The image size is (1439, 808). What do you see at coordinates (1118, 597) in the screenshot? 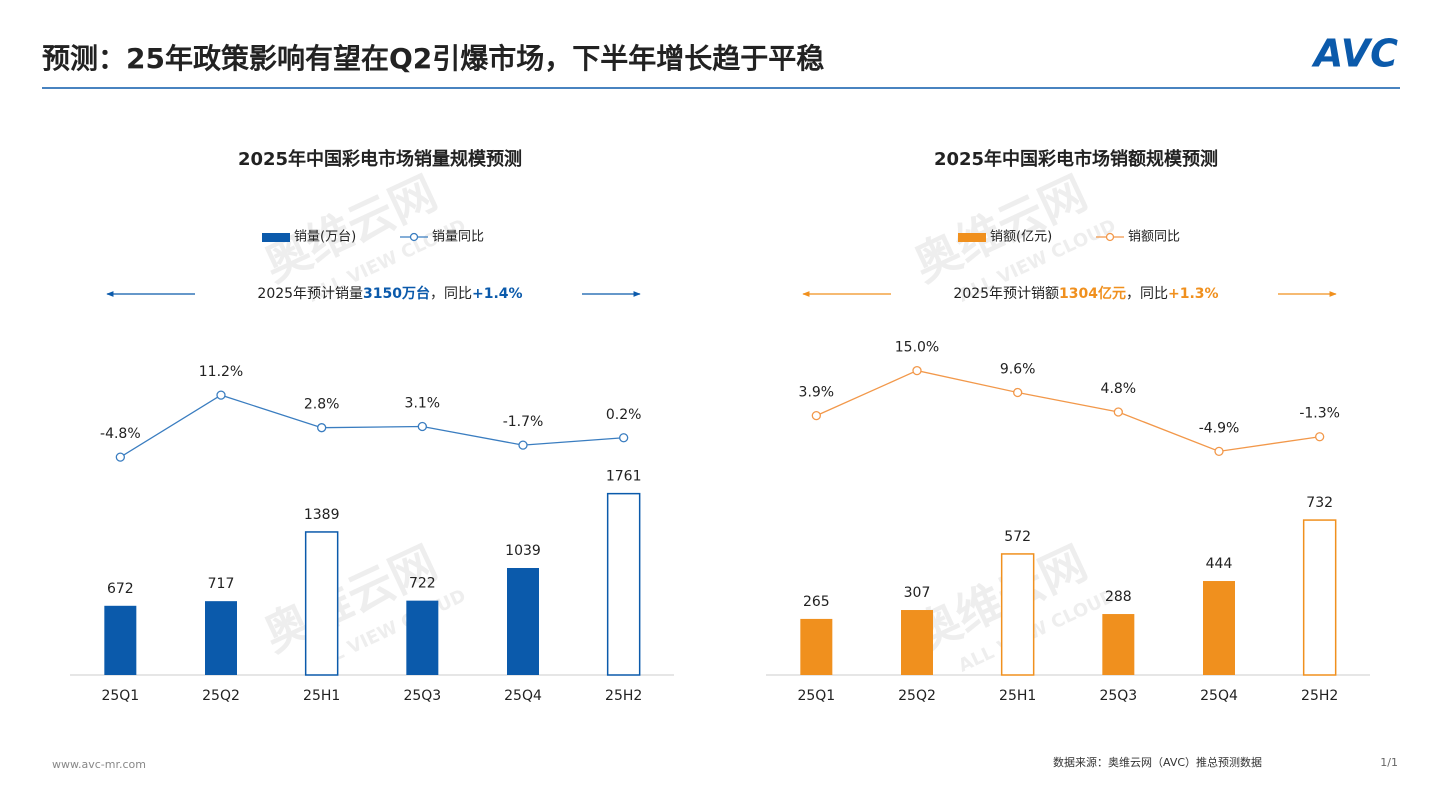
I see `bar-value-label: 288` at bounding box center [1118, 597].